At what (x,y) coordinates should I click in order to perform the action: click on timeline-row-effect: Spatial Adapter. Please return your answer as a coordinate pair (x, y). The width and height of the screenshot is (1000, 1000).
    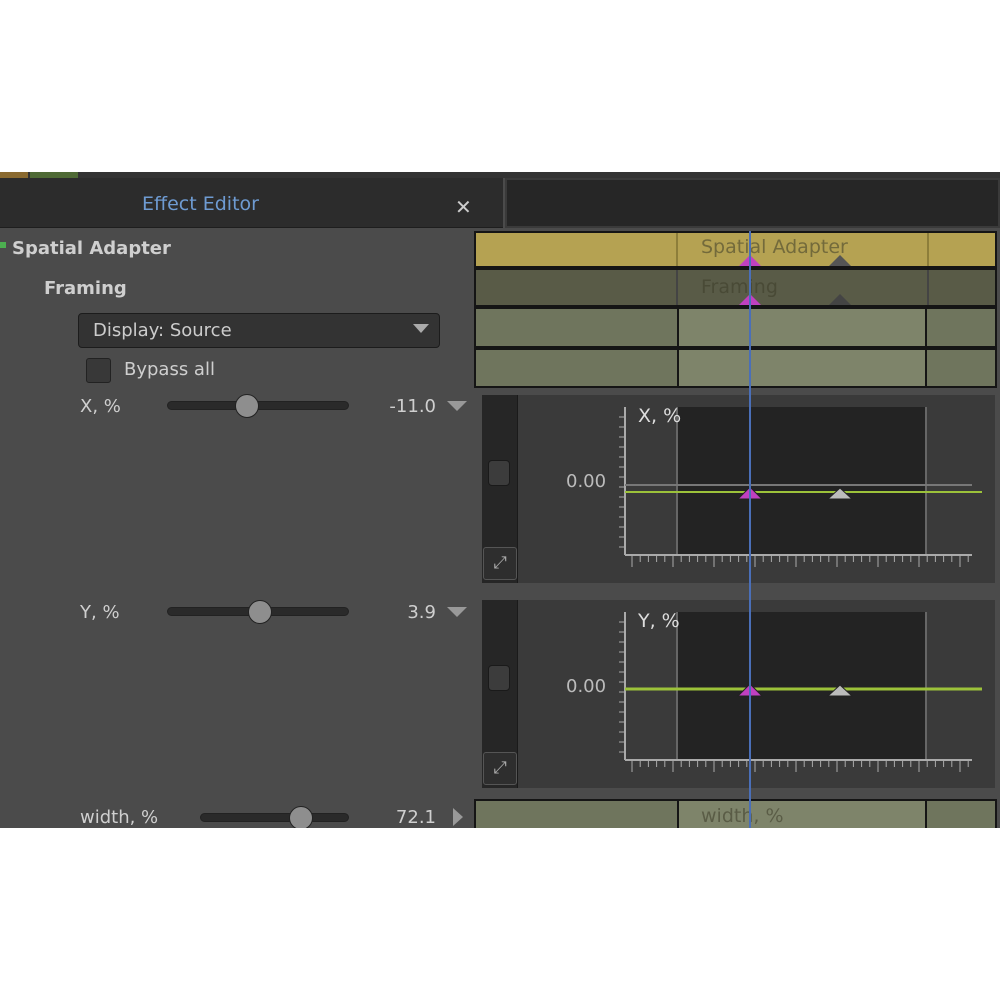
    Looking at the image, I should click on (735, 249).